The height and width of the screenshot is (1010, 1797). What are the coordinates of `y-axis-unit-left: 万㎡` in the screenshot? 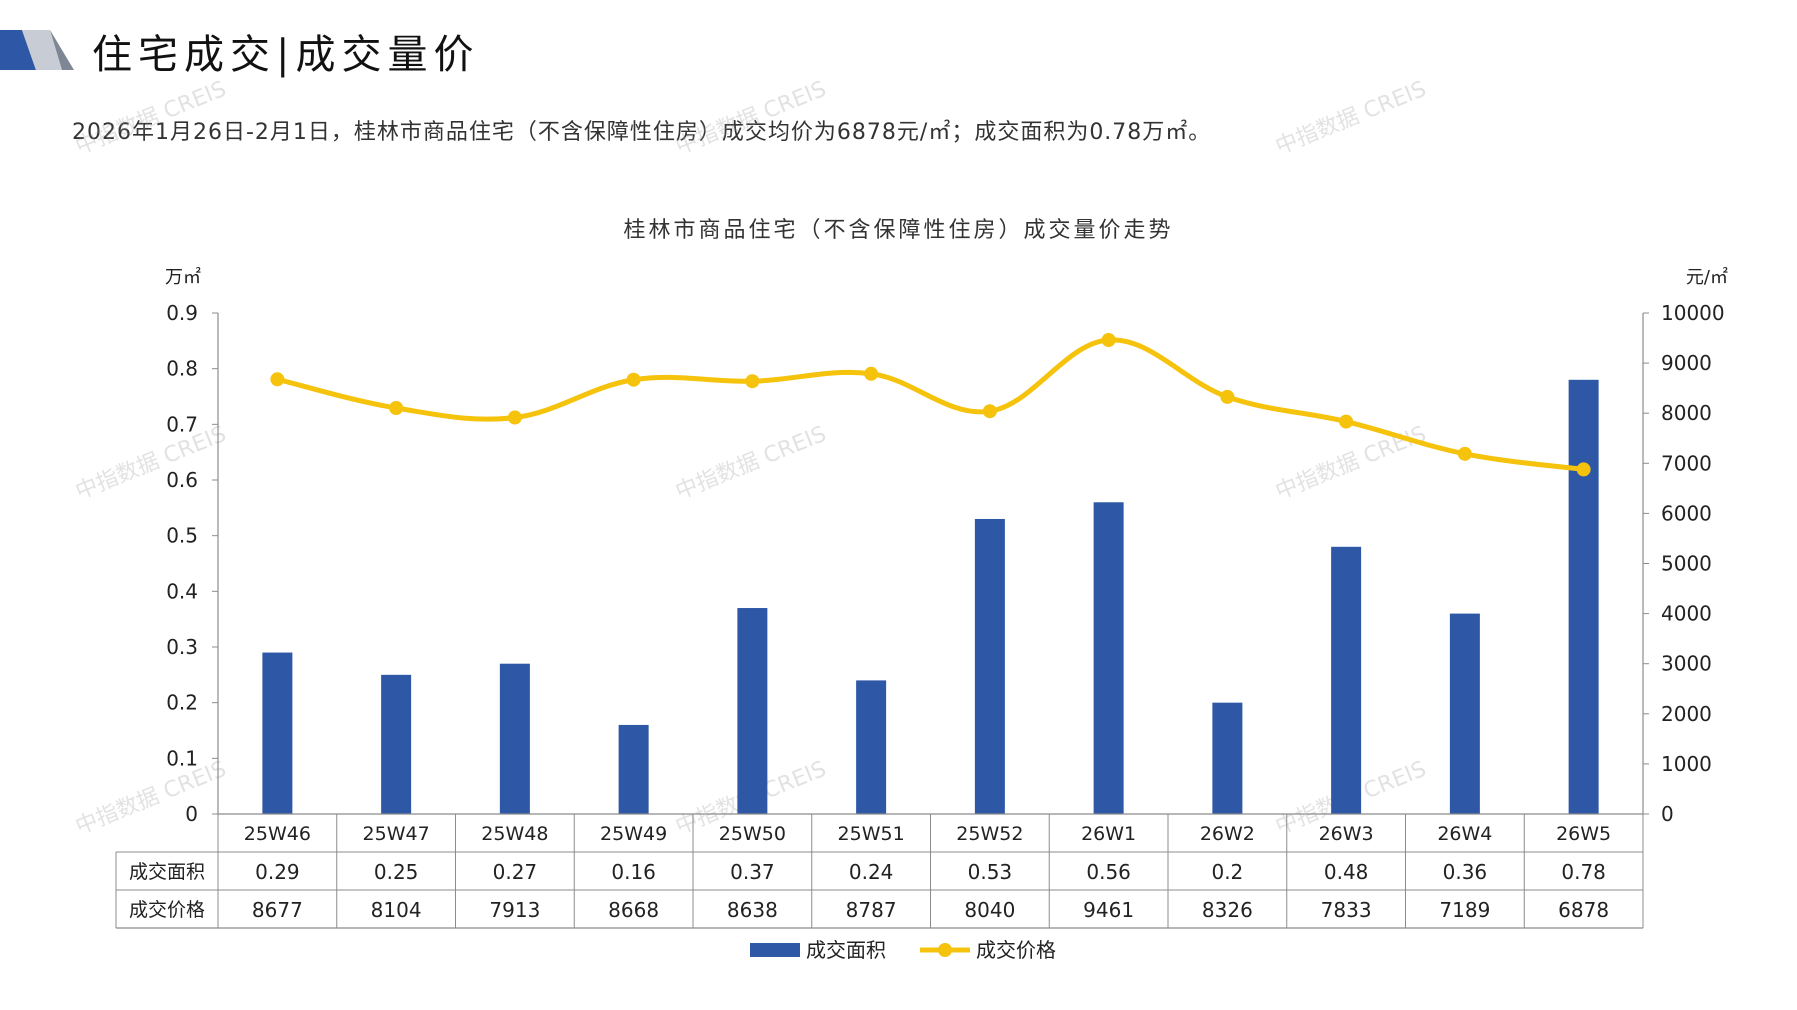 It's located at (183, 277).